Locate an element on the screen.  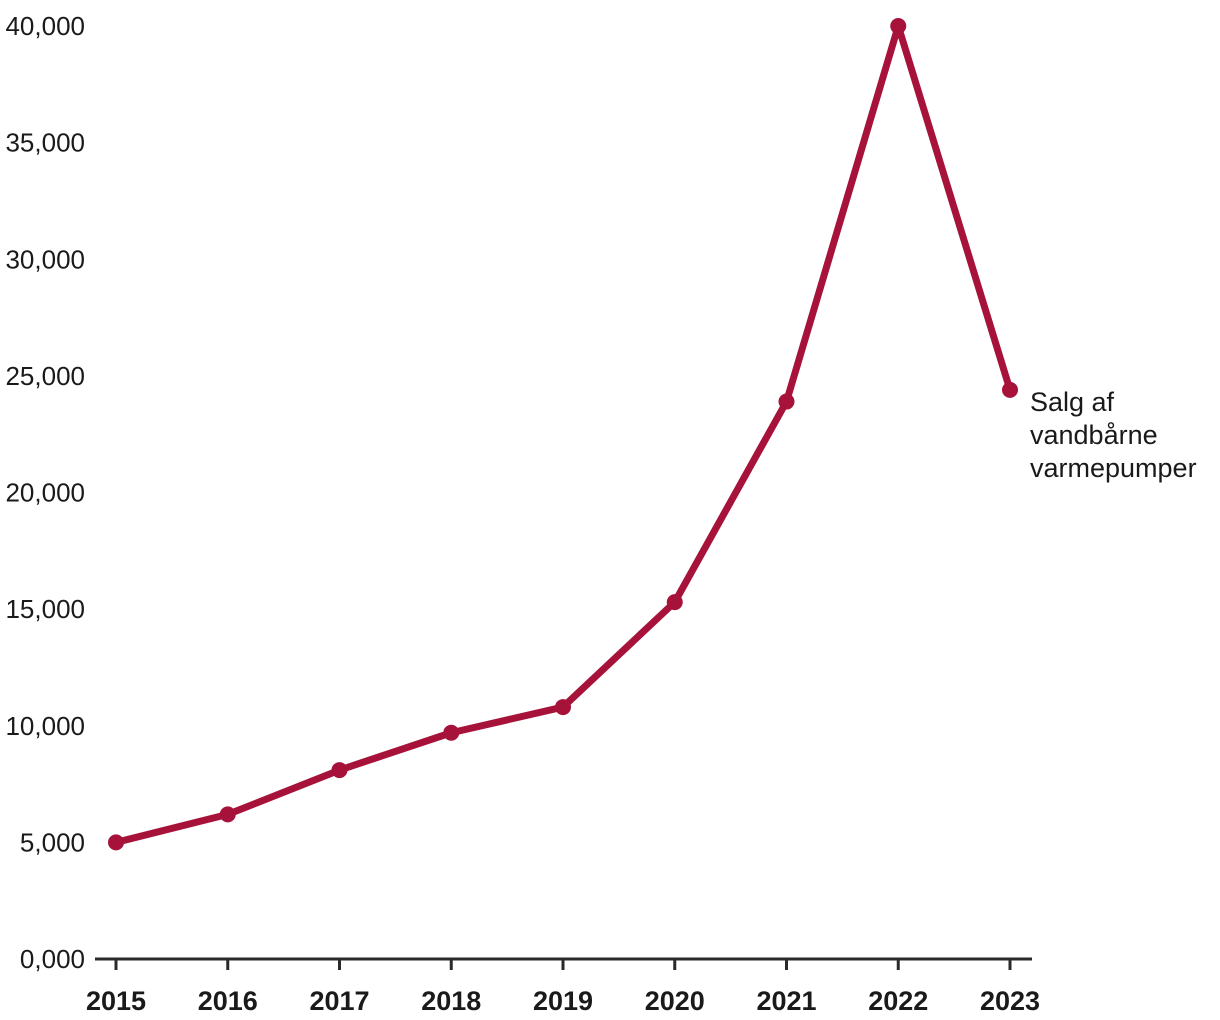
x-axis-tick-label: 2022 is located at coordinates (898, 1001).